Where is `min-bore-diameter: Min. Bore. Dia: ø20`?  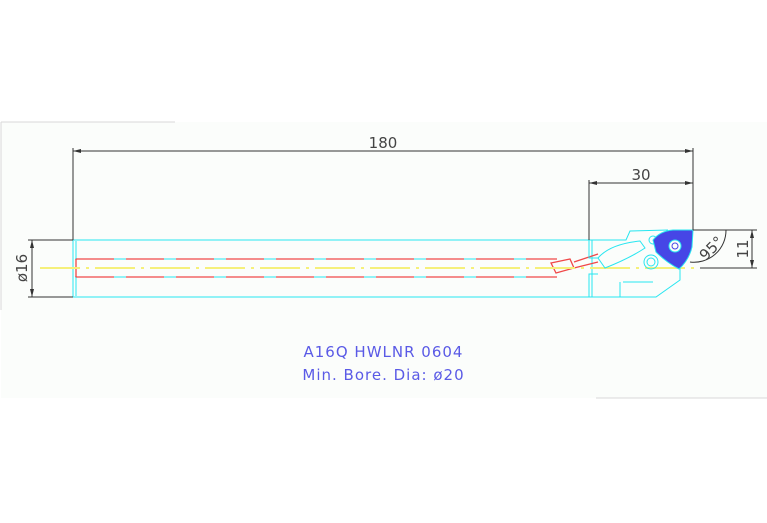
min-bore-diameter: Min. Bore. Dia: ø20 is located at coordinates (383, 375).